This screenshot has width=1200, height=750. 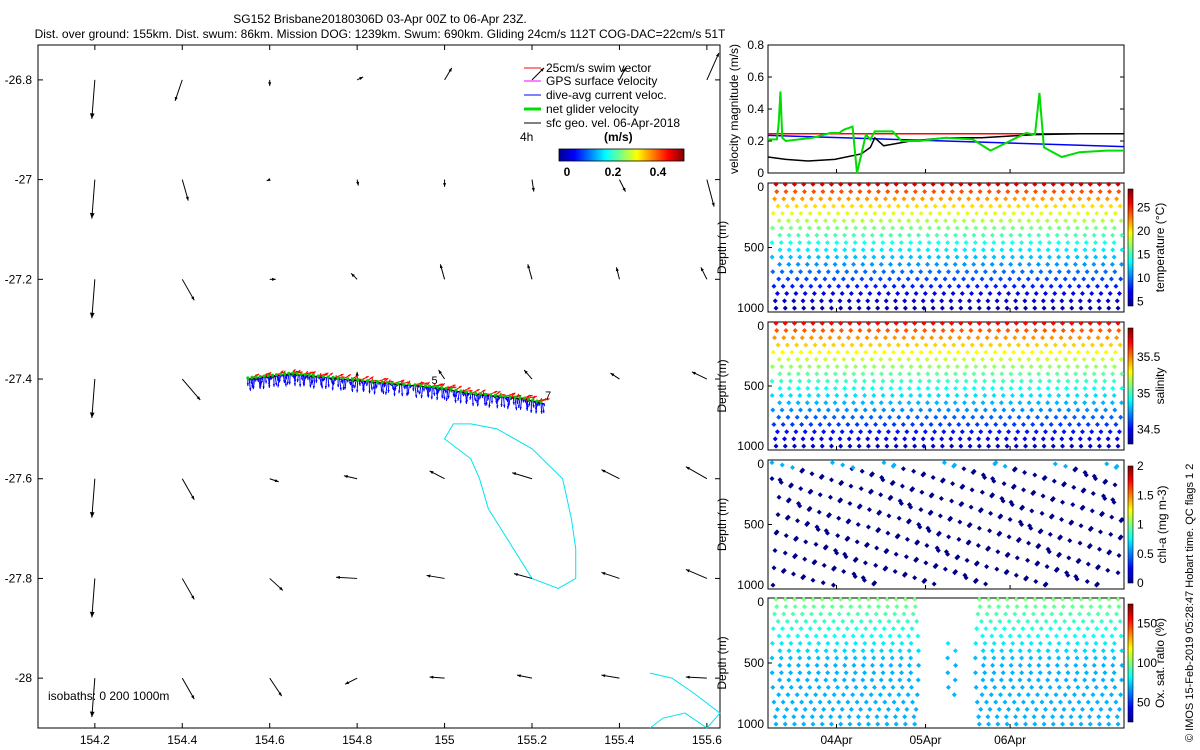 I want to click on section-colorbar-label: salinity, so click(x=1160, y=386).